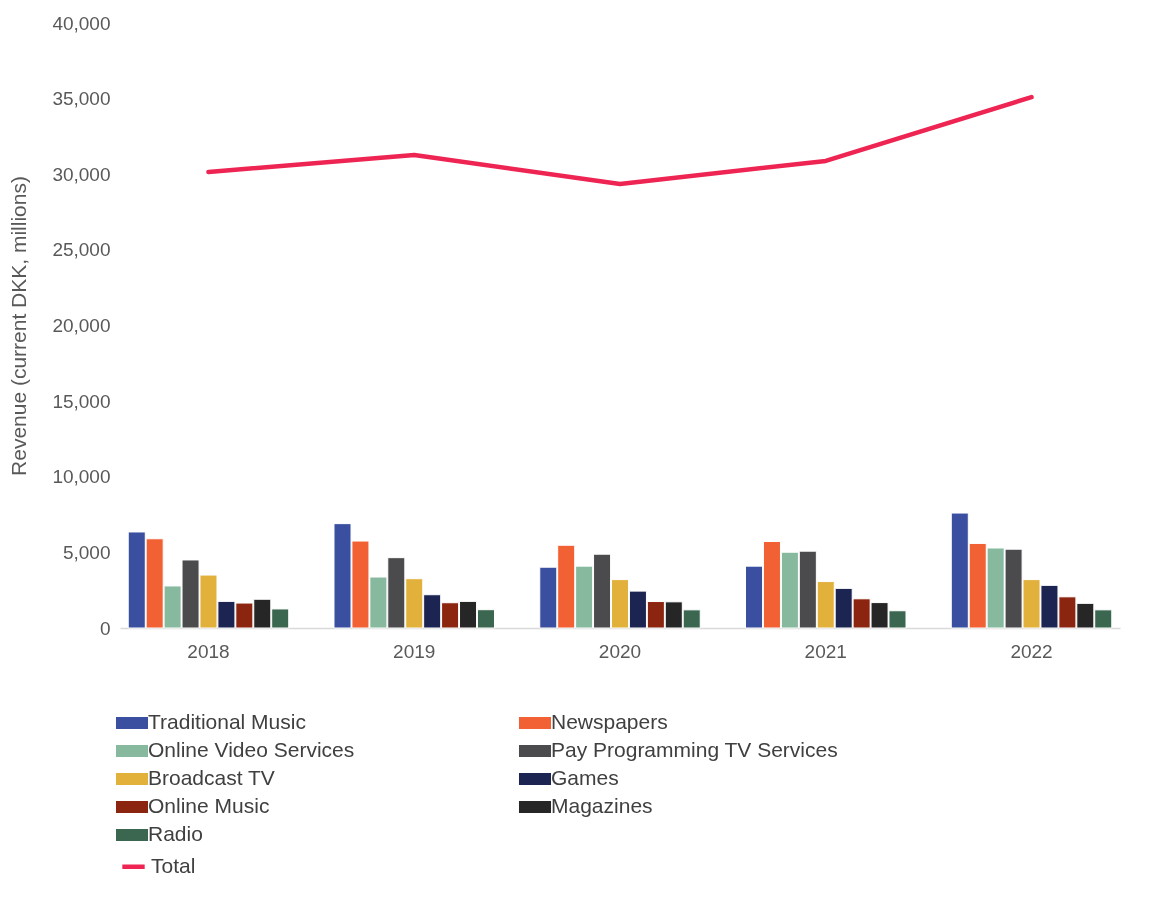  I want to click on x-tick-label: 2022, so click(1031, 651).